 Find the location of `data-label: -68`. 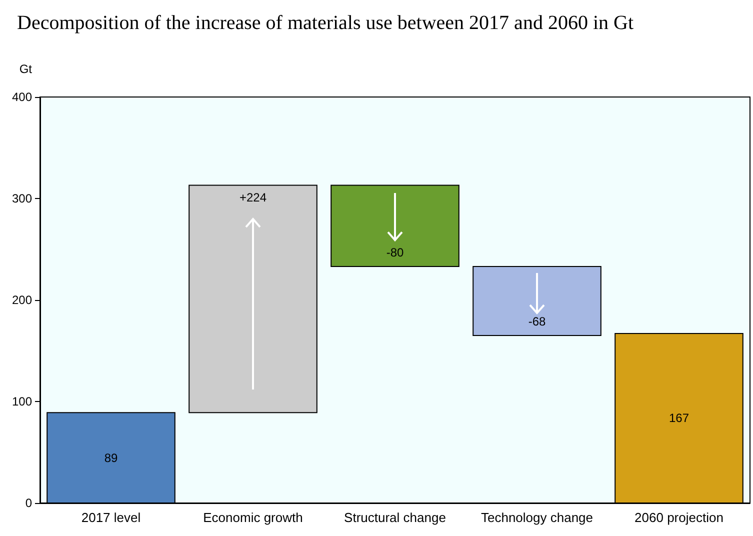

data-label: -68 is located at coordinates (537, 321).